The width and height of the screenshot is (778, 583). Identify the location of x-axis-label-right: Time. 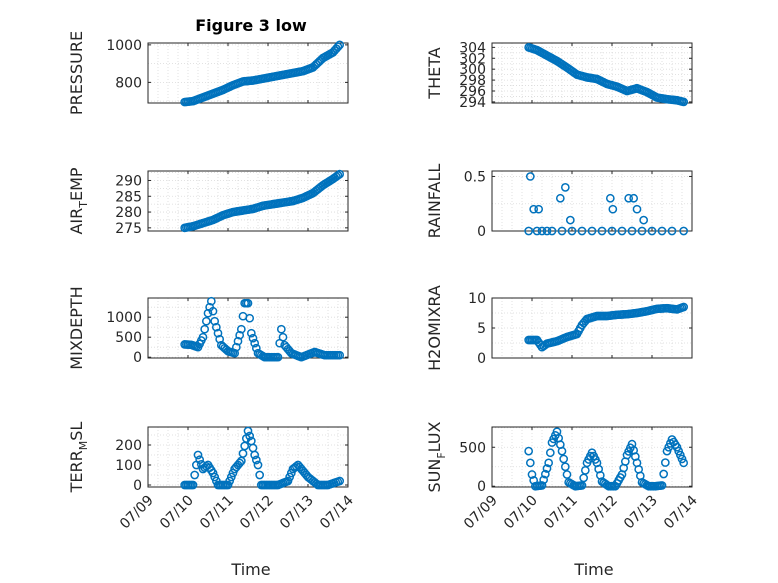
(593, 569).